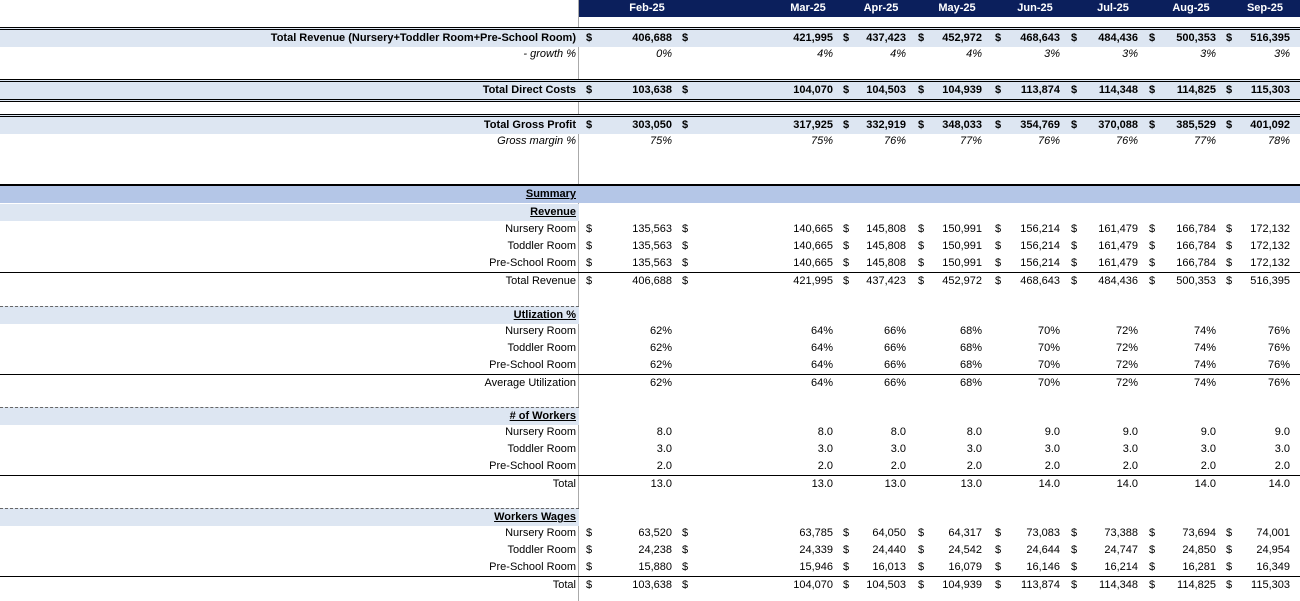  I want to click on value-cell: 354,769, so click(1040, 125).